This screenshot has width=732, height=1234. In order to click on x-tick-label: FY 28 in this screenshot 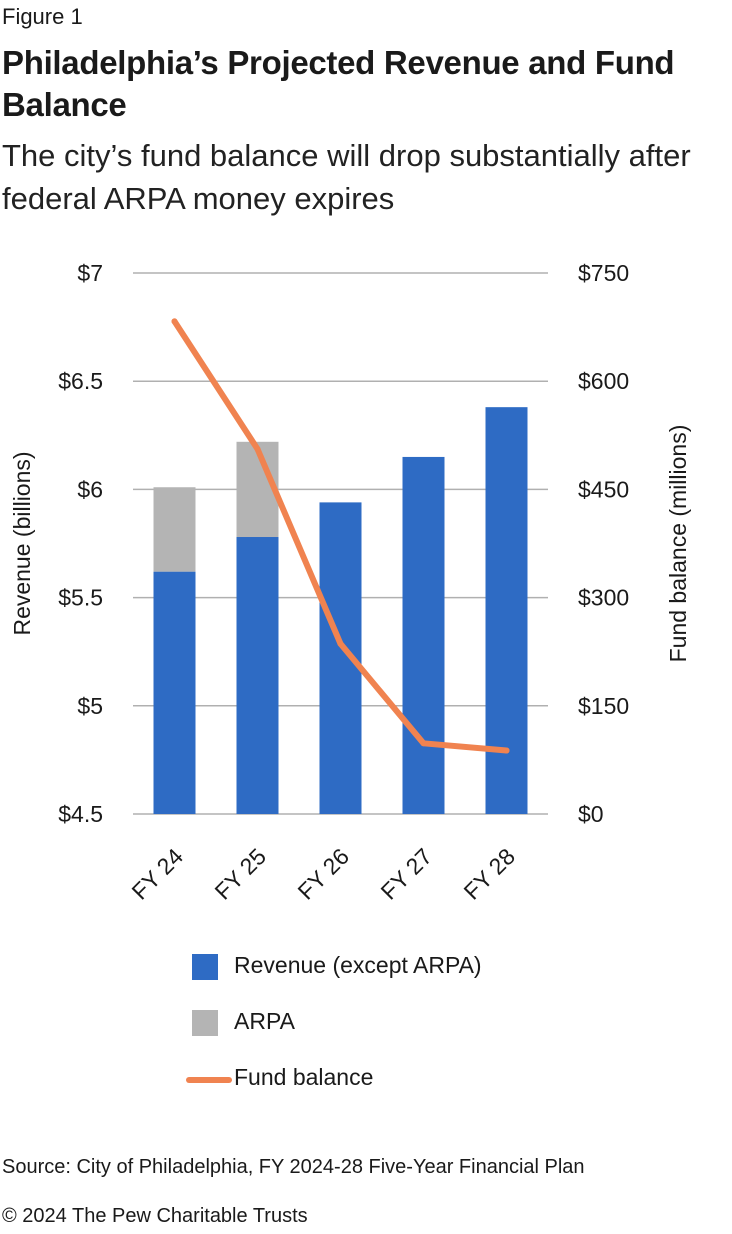, I will do `click(489, 873)`.